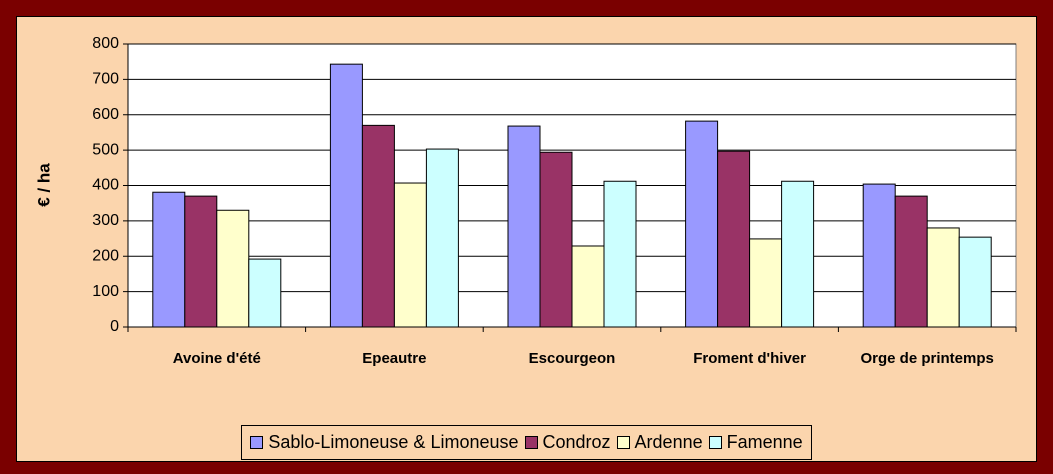  I want to click on y-tick-label: 500, so click(105, 149).